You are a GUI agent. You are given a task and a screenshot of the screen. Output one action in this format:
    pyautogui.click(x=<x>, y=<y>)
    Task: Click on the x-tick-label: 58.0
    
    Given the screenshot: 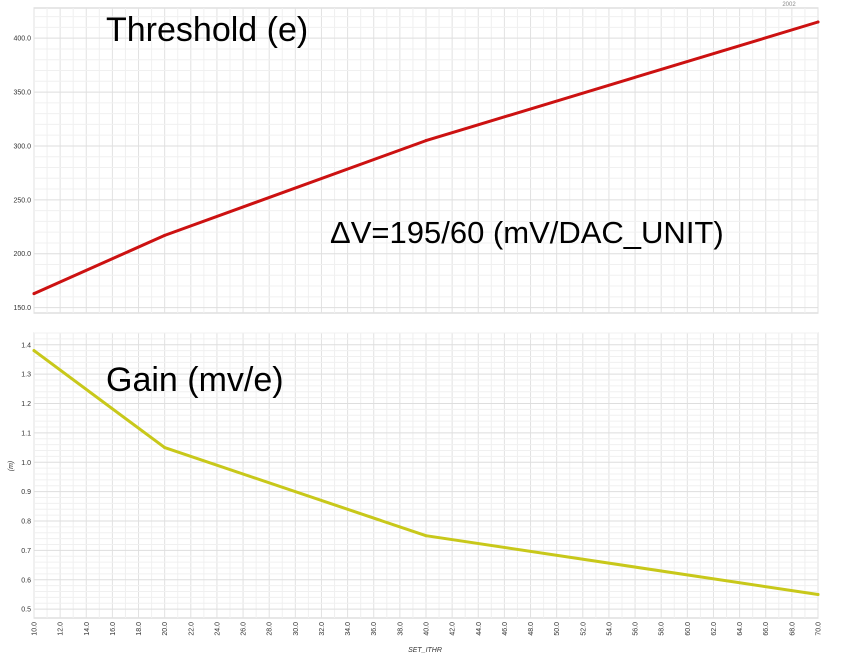 What is the action you would take?
    pyautogui.click(x=662, y=629)
    